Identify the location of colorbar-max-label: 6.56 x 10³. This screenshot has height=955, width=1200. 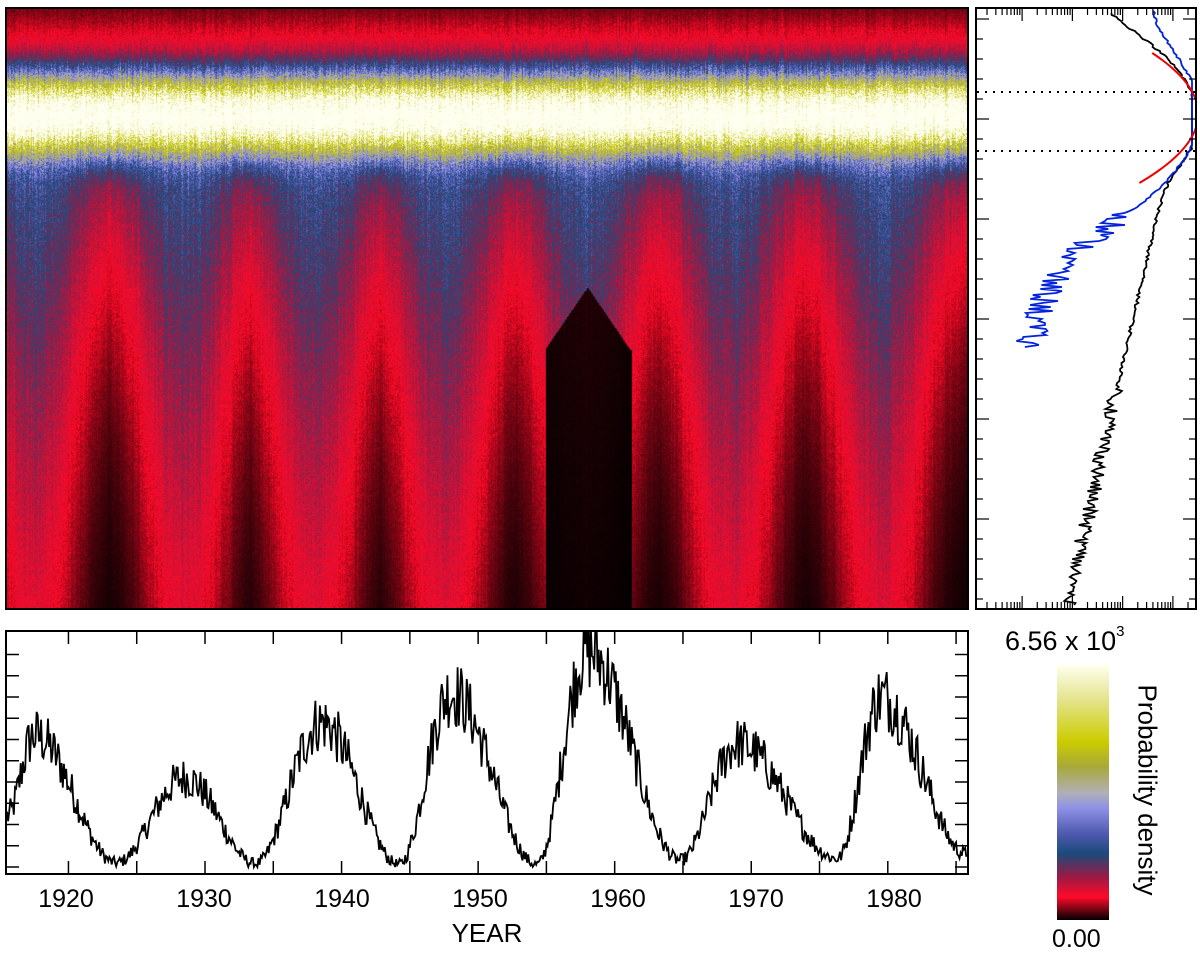
(1065, 640).